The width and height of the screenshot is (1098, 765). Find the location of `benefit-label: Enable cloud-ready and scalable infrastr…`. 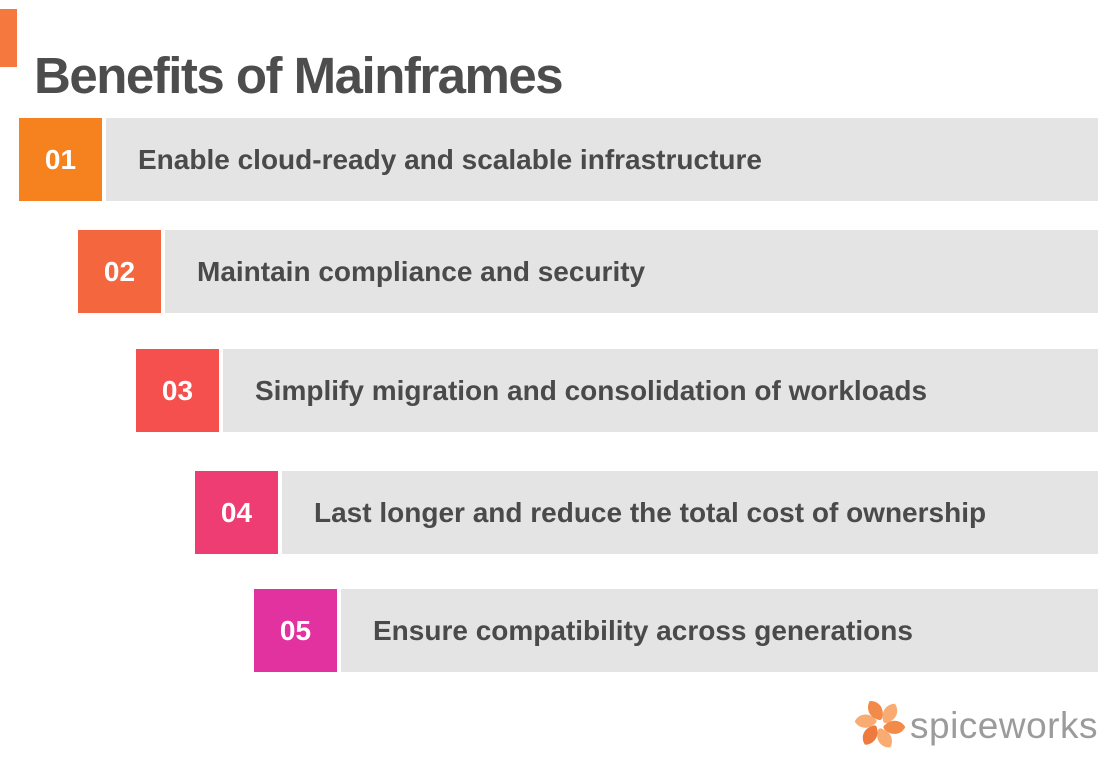

benefit-label: Enable cloud-ready and scalable infrastr… is located at coordinates (450, 159).